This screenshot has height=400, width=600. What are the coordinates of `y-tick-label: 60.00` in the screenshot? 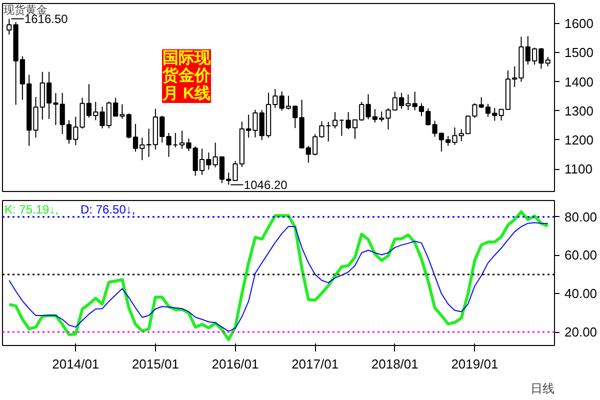 It's located at (581, 255).